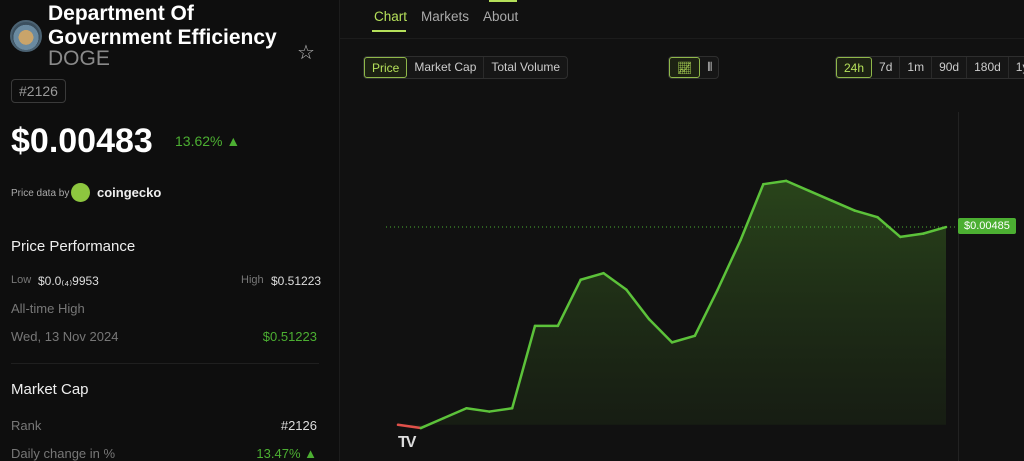 The image size is (1024, 461). What do you see at coordinates (988, 67) in the screenshot?
I see `range-180d: 180d` at bounding box center [988, 67].